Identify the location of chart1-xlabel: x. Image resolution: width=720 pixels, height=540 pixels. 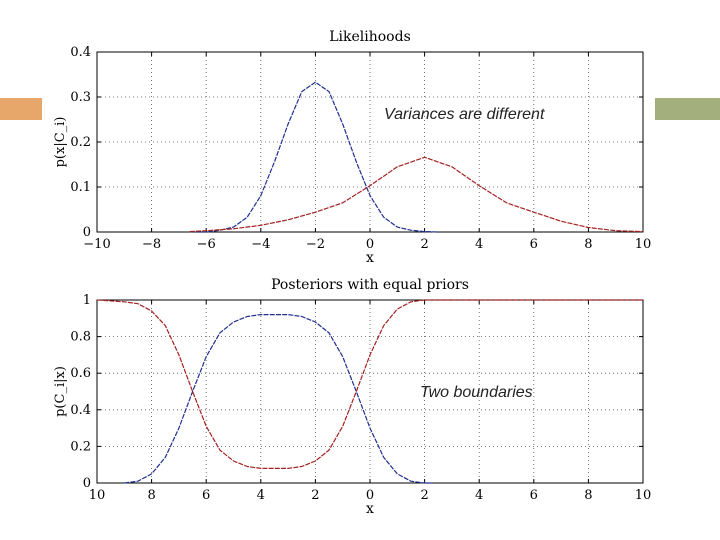
(370, 258).